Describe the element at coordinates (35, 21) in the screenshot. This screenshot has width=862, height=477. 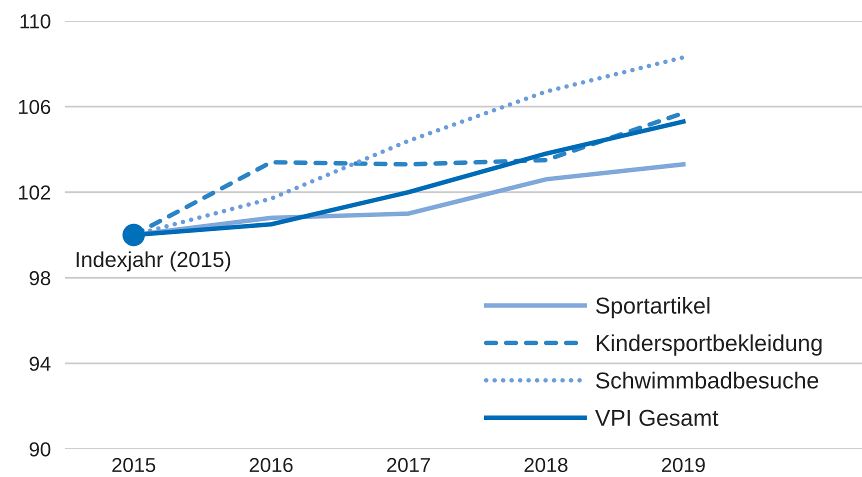
I see `y-tick-label: 110` at that location.